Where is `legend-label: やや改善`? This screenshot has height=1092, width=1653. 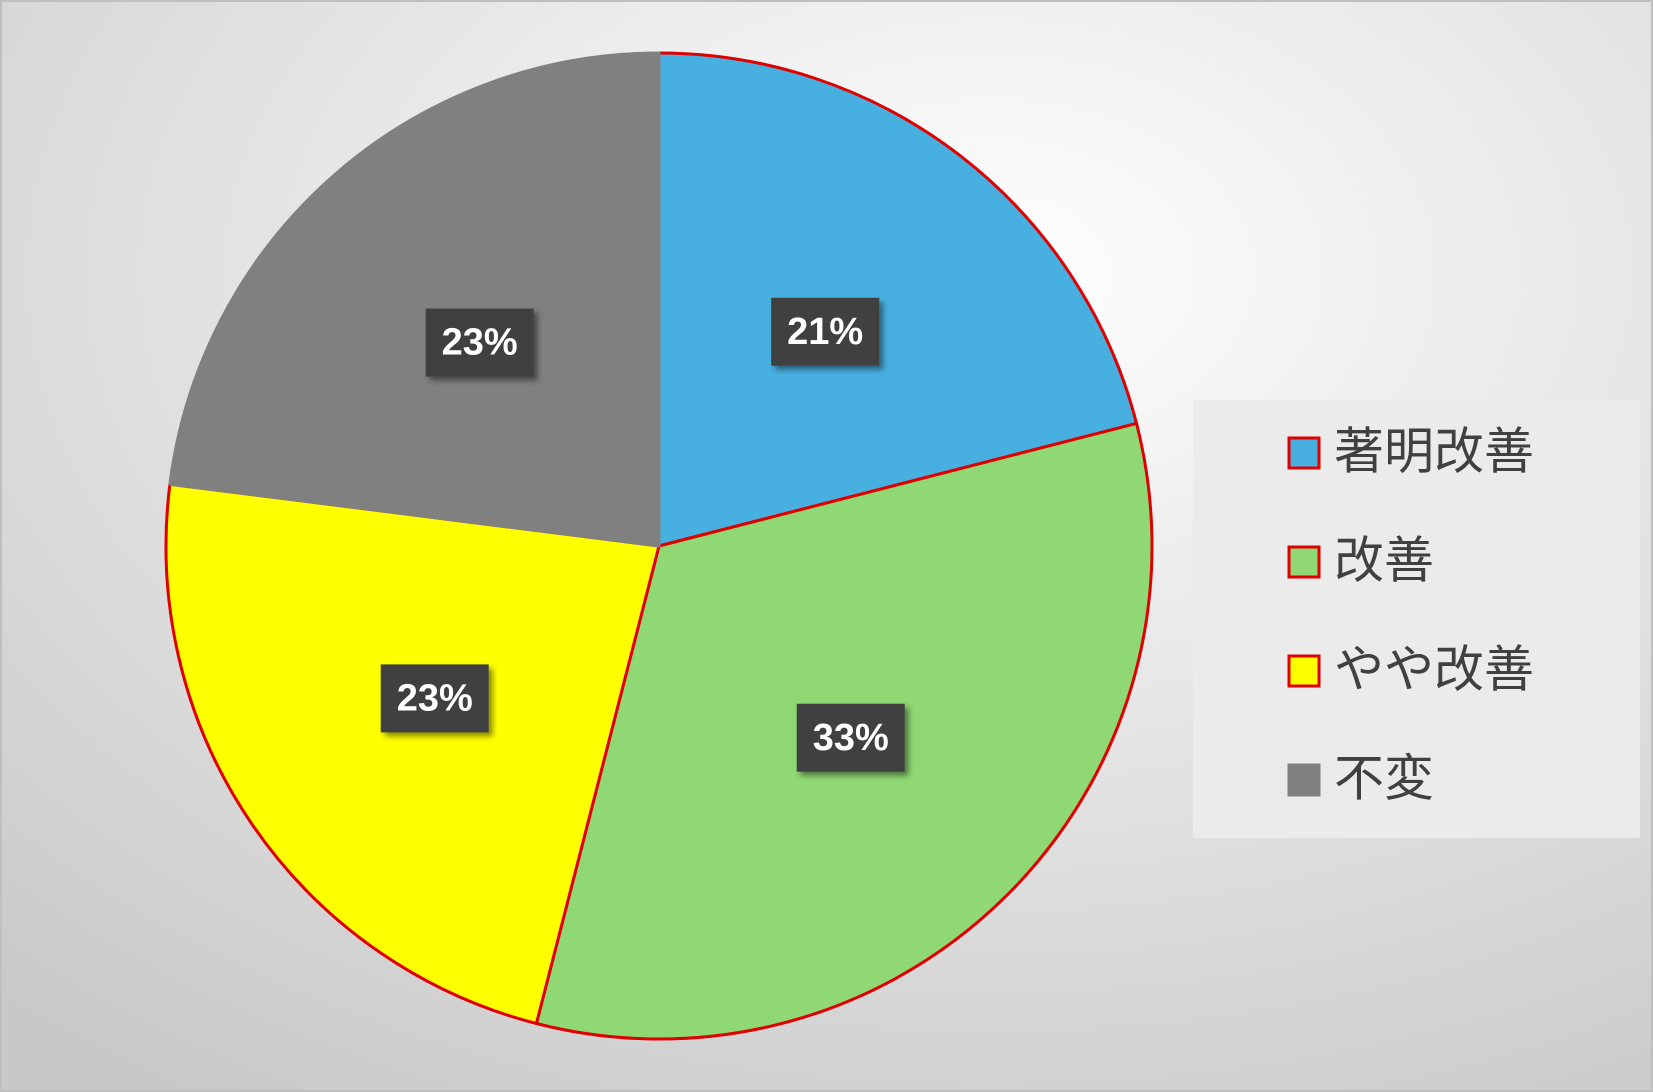 legend-label: やや改善 is located at coordinates (1434, 670).